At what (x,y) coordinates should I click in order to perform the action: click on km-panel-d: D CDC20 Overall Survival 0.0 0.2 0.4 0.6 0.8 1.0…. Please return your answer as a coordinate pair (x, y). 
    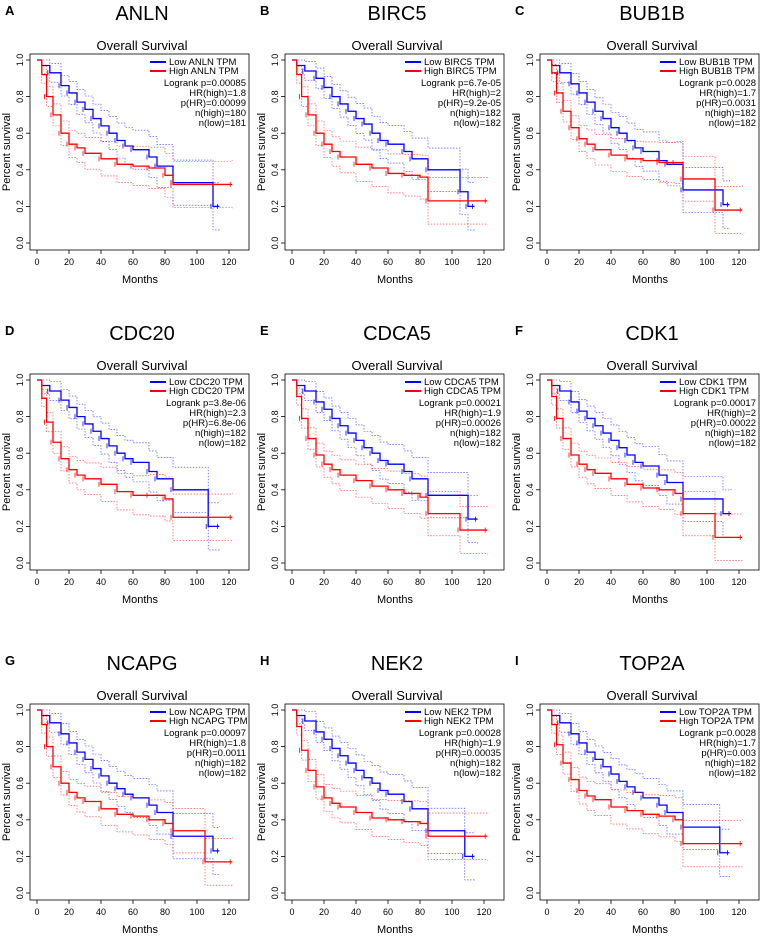
    Looking at the image, I should click on (125, 464).